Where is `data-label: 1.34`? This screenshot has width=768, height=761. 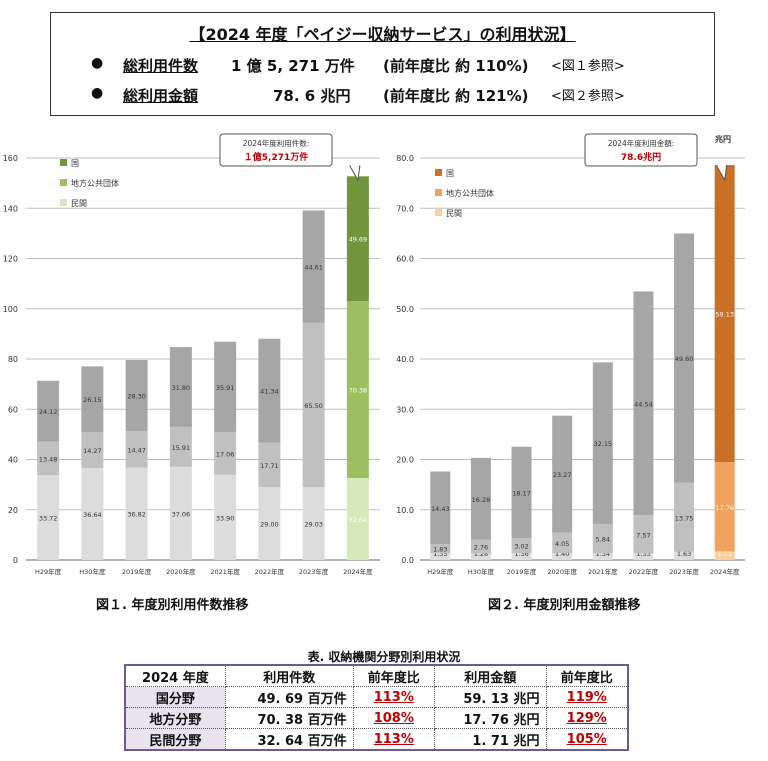 data-label: 1.34 is located at coordinates (603, 554).